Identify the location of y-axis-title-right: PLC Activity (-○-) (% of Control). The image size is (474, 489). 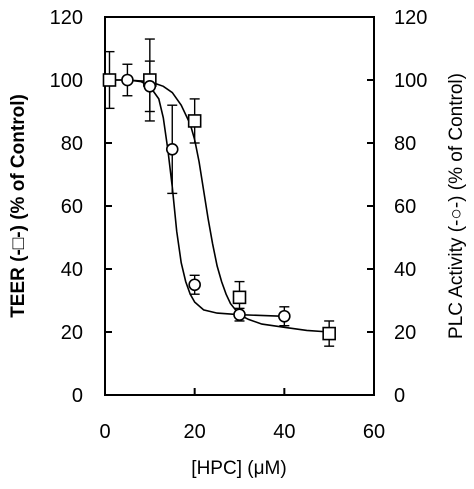
(456, 206).